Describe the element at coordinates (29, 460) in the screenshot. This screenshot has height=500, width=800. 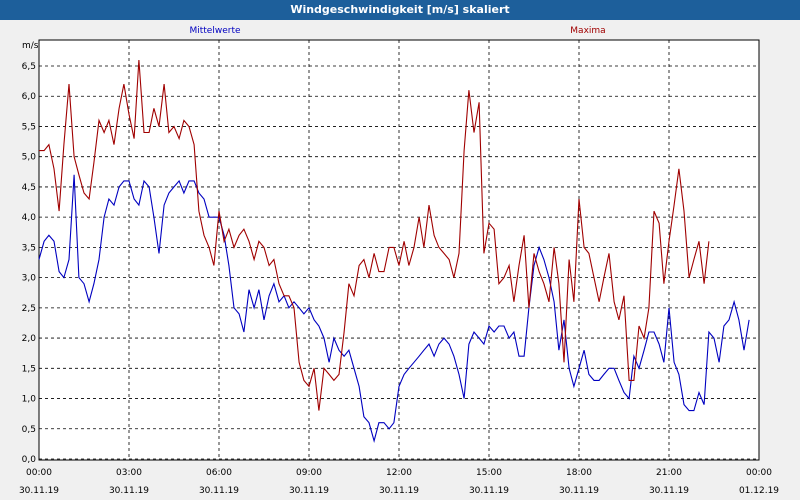
I see `y-tick-label: 0,0` at that location.